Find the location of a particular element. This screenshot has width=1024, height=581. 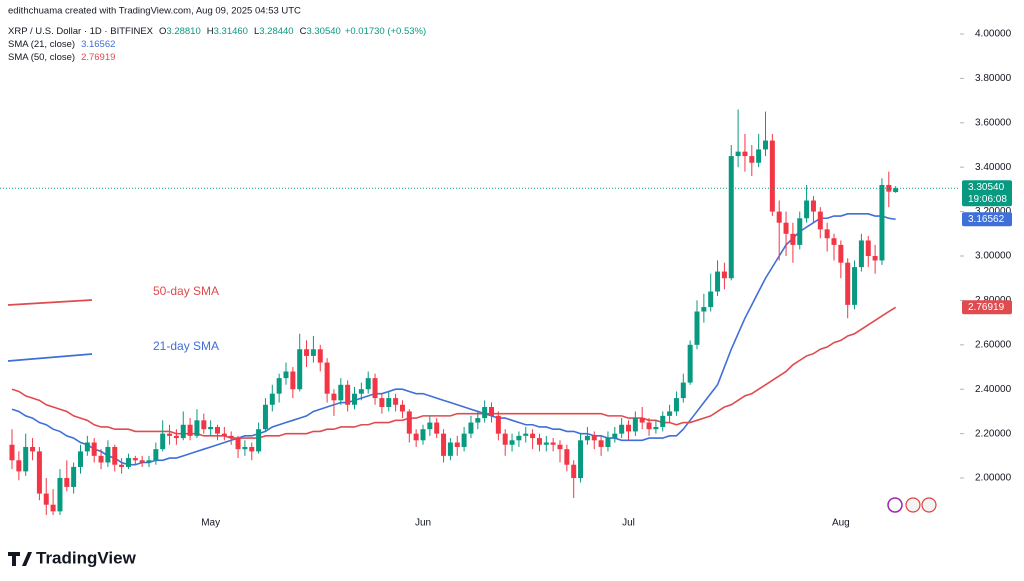

y-tick-label: 3.60000 is located at coordinates (993, 122).